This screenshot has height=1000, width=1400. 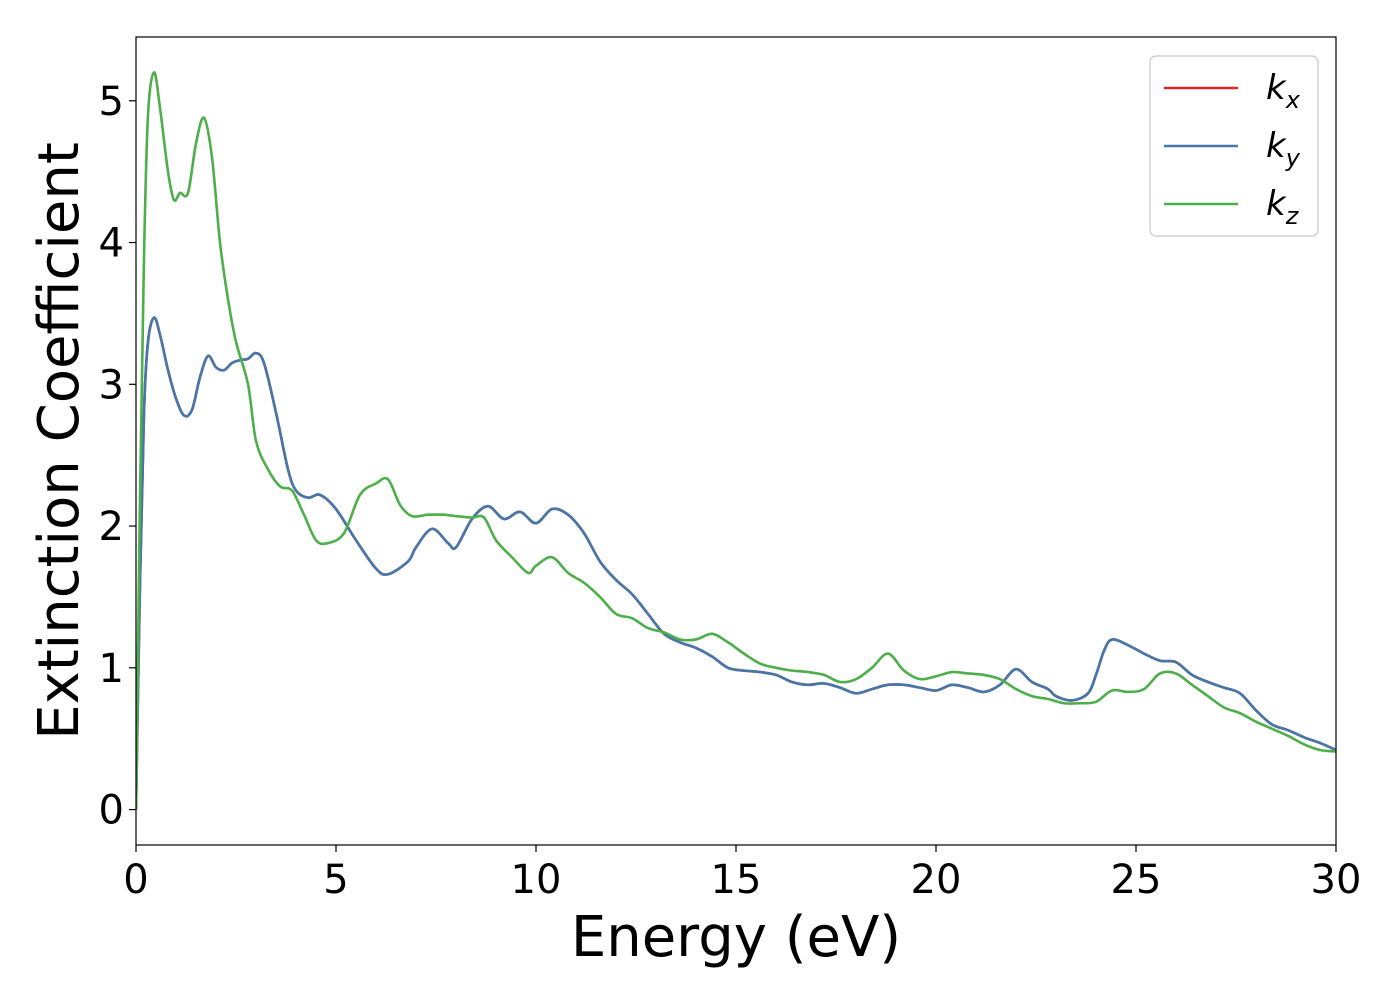 I want to click on y-tick-label: 1, so click(x=111, y=669).